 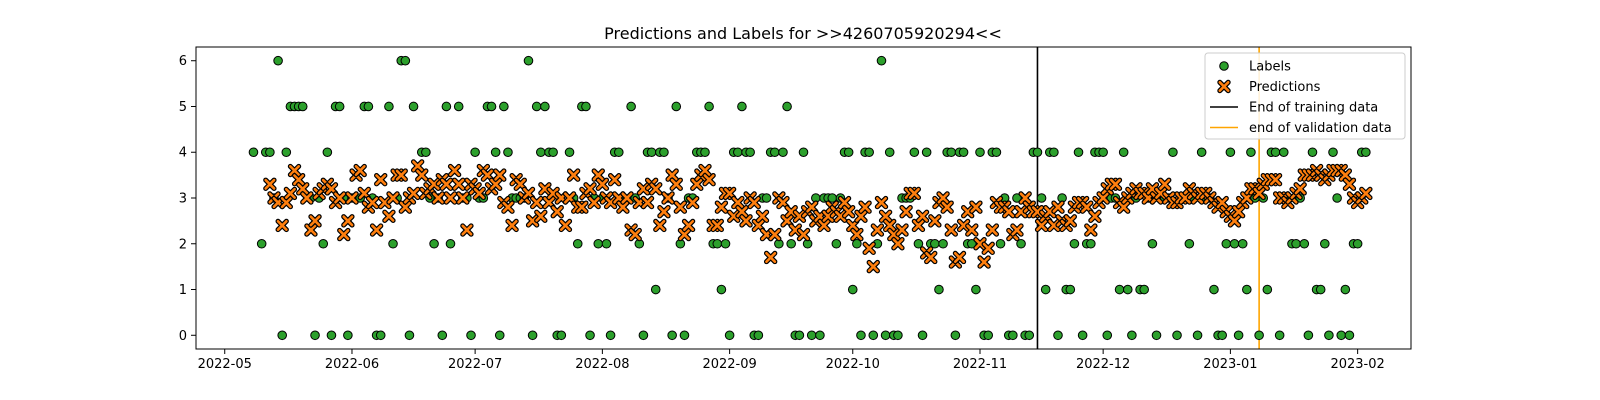 I want to click on y-tick-label: 0, so click(x=183, y=336).